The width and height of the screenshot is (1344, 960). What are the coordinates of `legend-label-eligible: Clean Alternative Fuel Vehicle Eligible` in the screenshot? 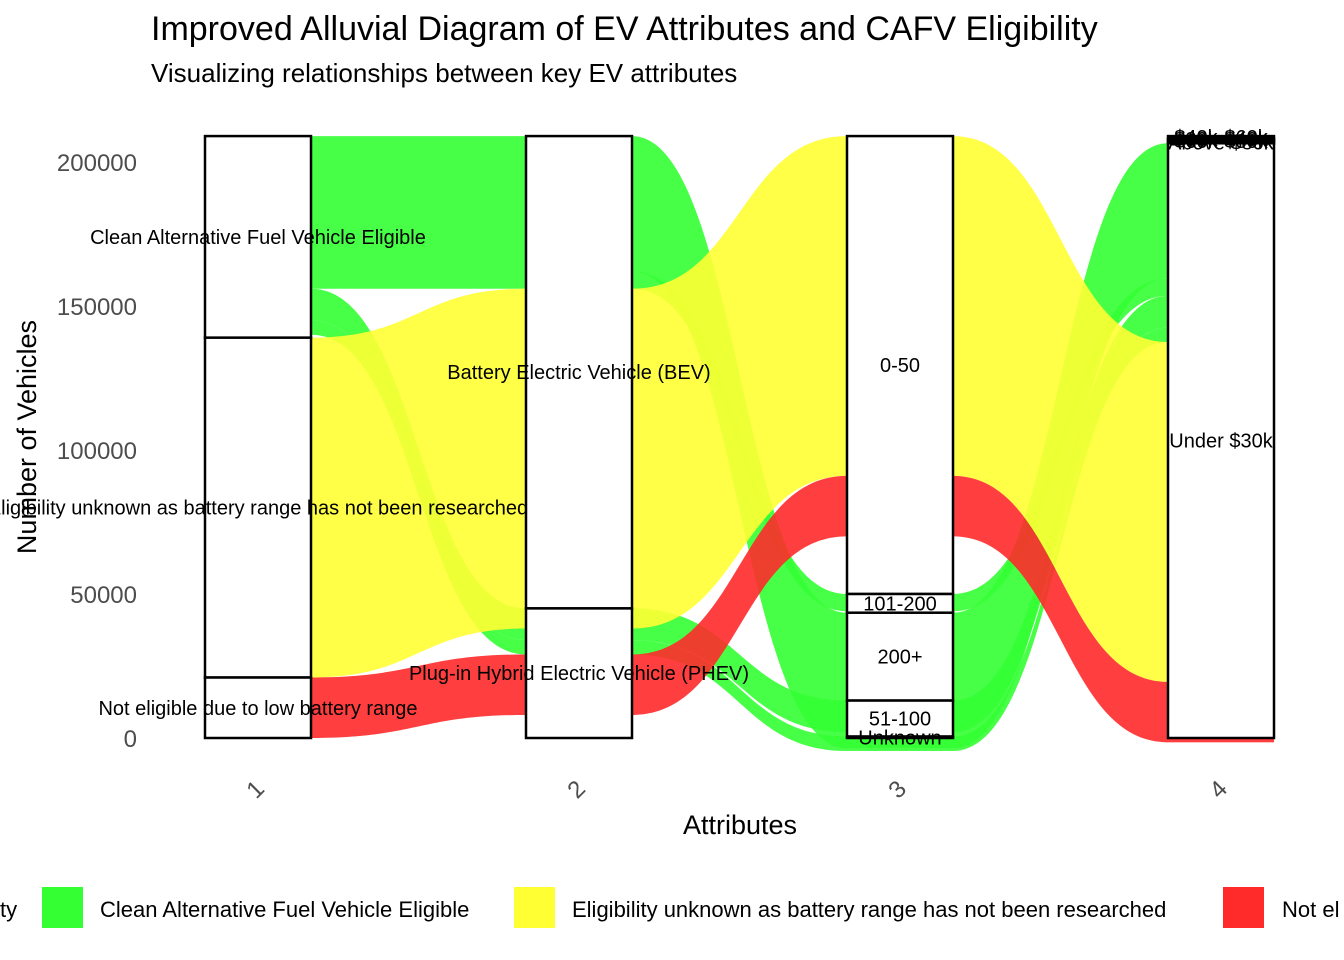 It's located at (284, 909).